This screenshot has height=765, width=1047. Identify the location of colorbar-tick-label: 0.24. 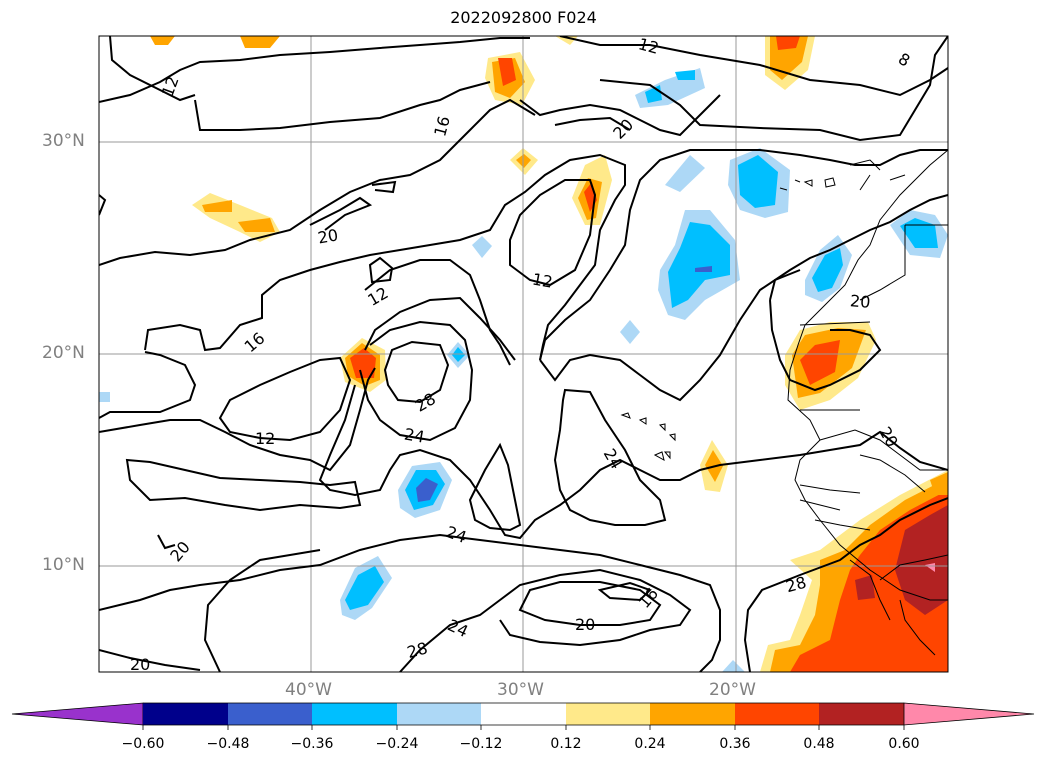
(650, 744).